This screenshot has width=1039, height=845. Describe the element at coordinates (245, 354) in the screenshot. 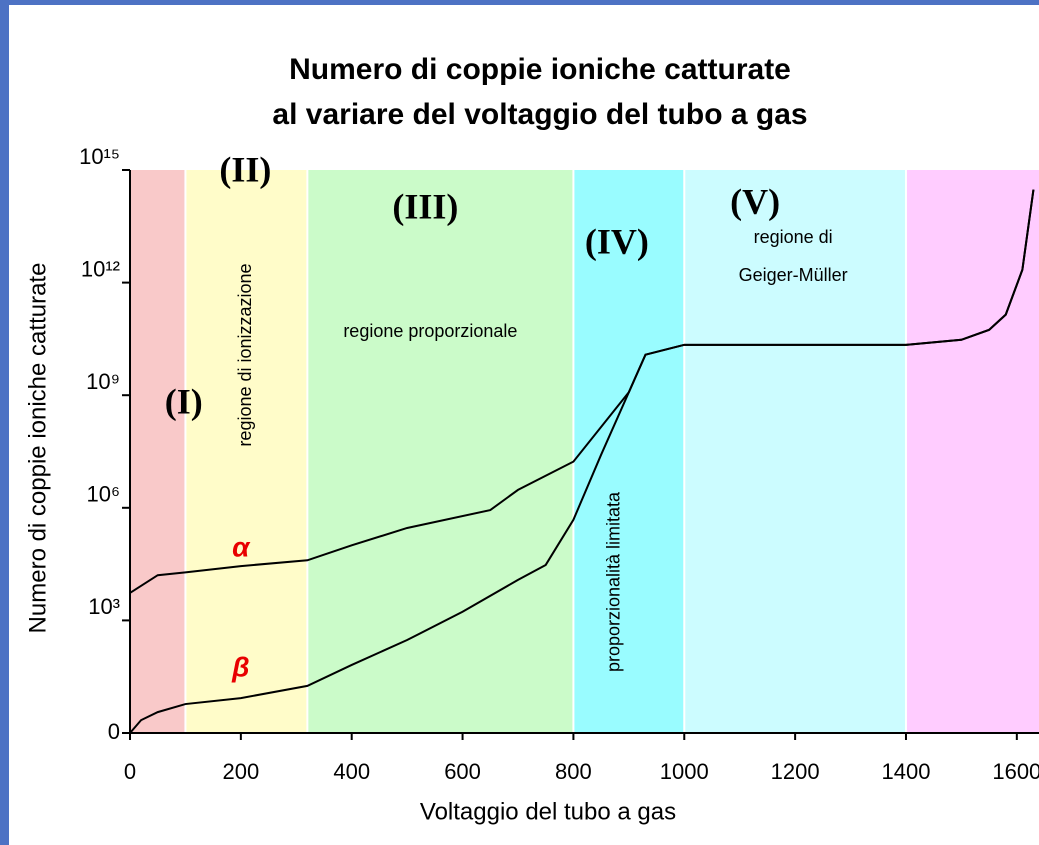

I see `region-text: regione di ionizzazione` at that location.